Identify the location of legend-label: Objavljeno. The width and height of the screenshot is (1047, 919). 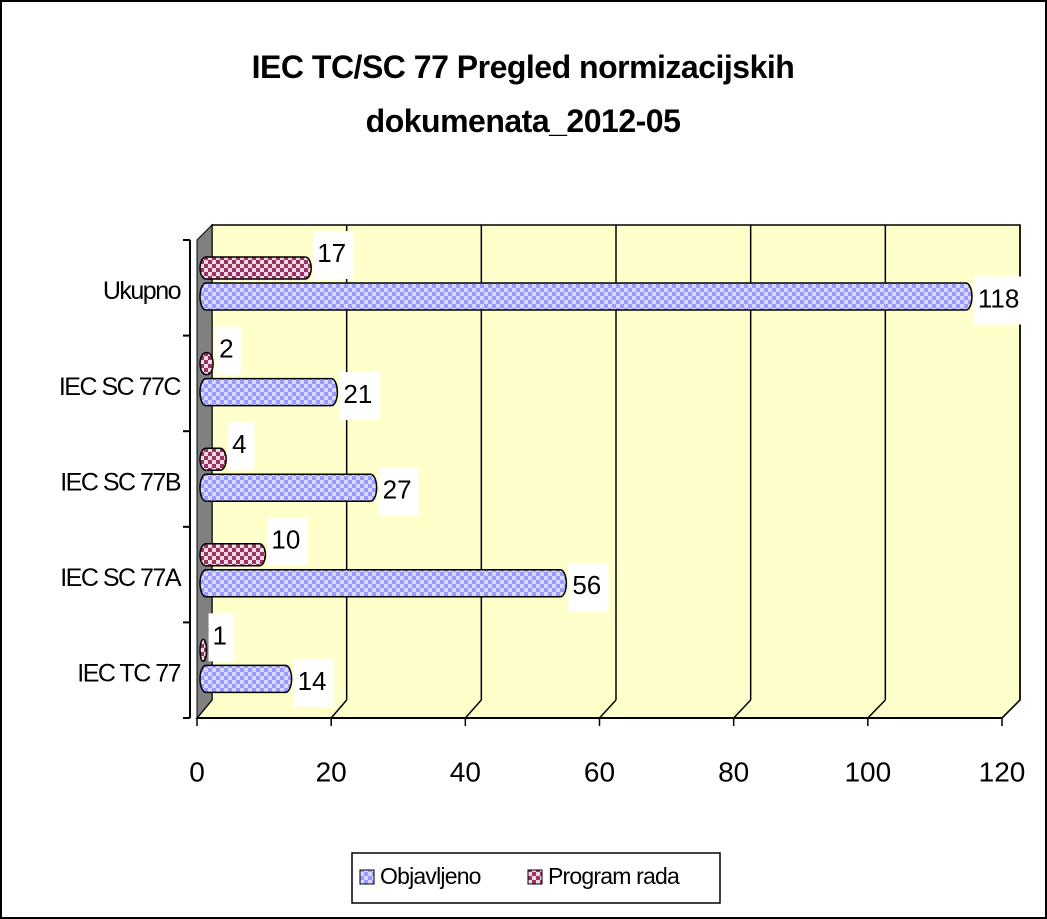
(430, 876).